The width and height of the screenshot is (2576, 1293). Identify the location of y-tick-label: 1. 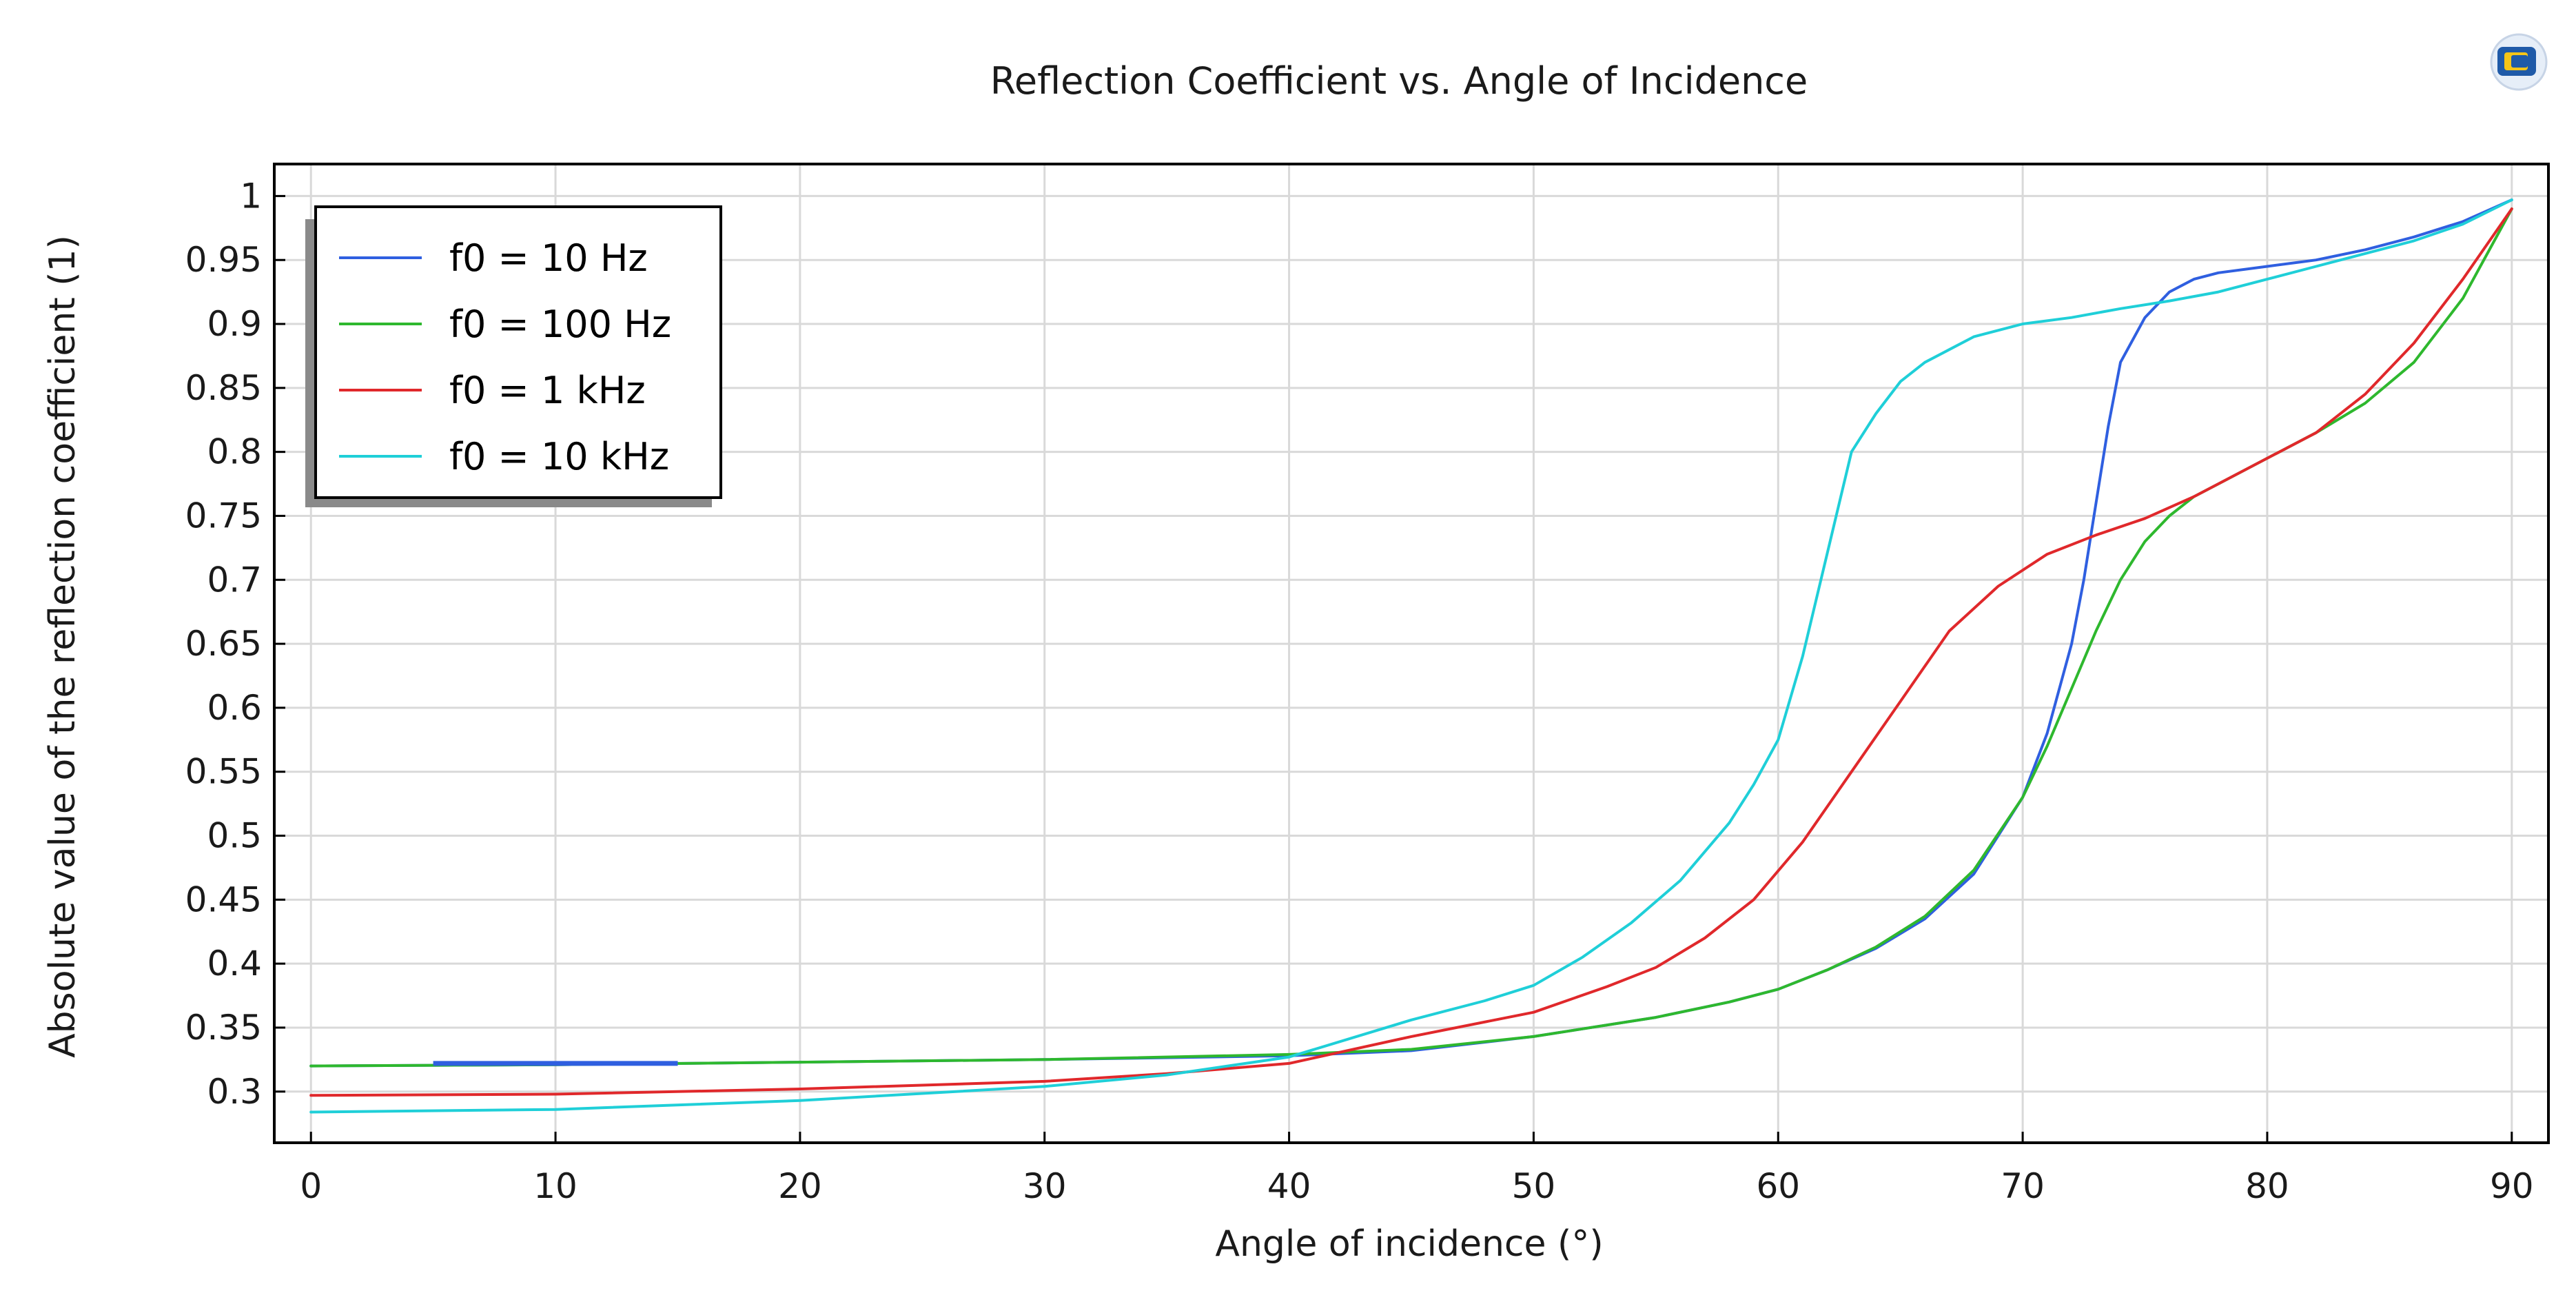
(251, 196).